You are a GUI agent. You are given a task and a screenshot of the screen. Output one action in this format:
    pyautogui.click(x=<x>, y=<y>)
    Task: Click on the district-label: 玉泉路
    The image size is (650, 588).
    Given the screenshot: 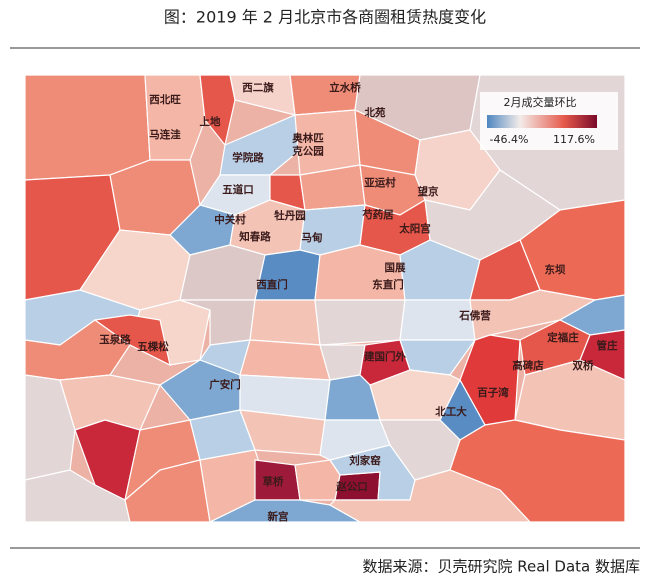 What is the action you would take?
    pyautogui.click(x=115, y=339)
    